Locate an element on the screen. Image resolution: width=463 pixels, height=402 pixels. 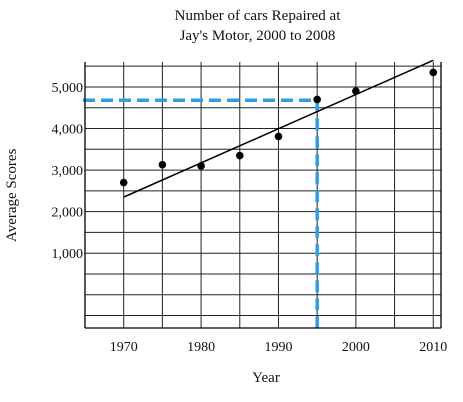
chart-title-line-2: Jay's Motor, 2000 to 2008 is located at coordinates (257, 36).